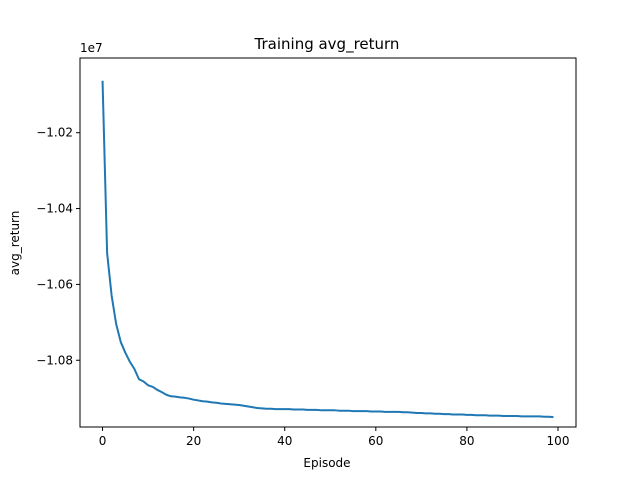 The height and width of the screenshot is (480, 640). Describe the element at coordinates (54, 209) in the screenshot. I see `y-tick-label: −1.04` at that location.